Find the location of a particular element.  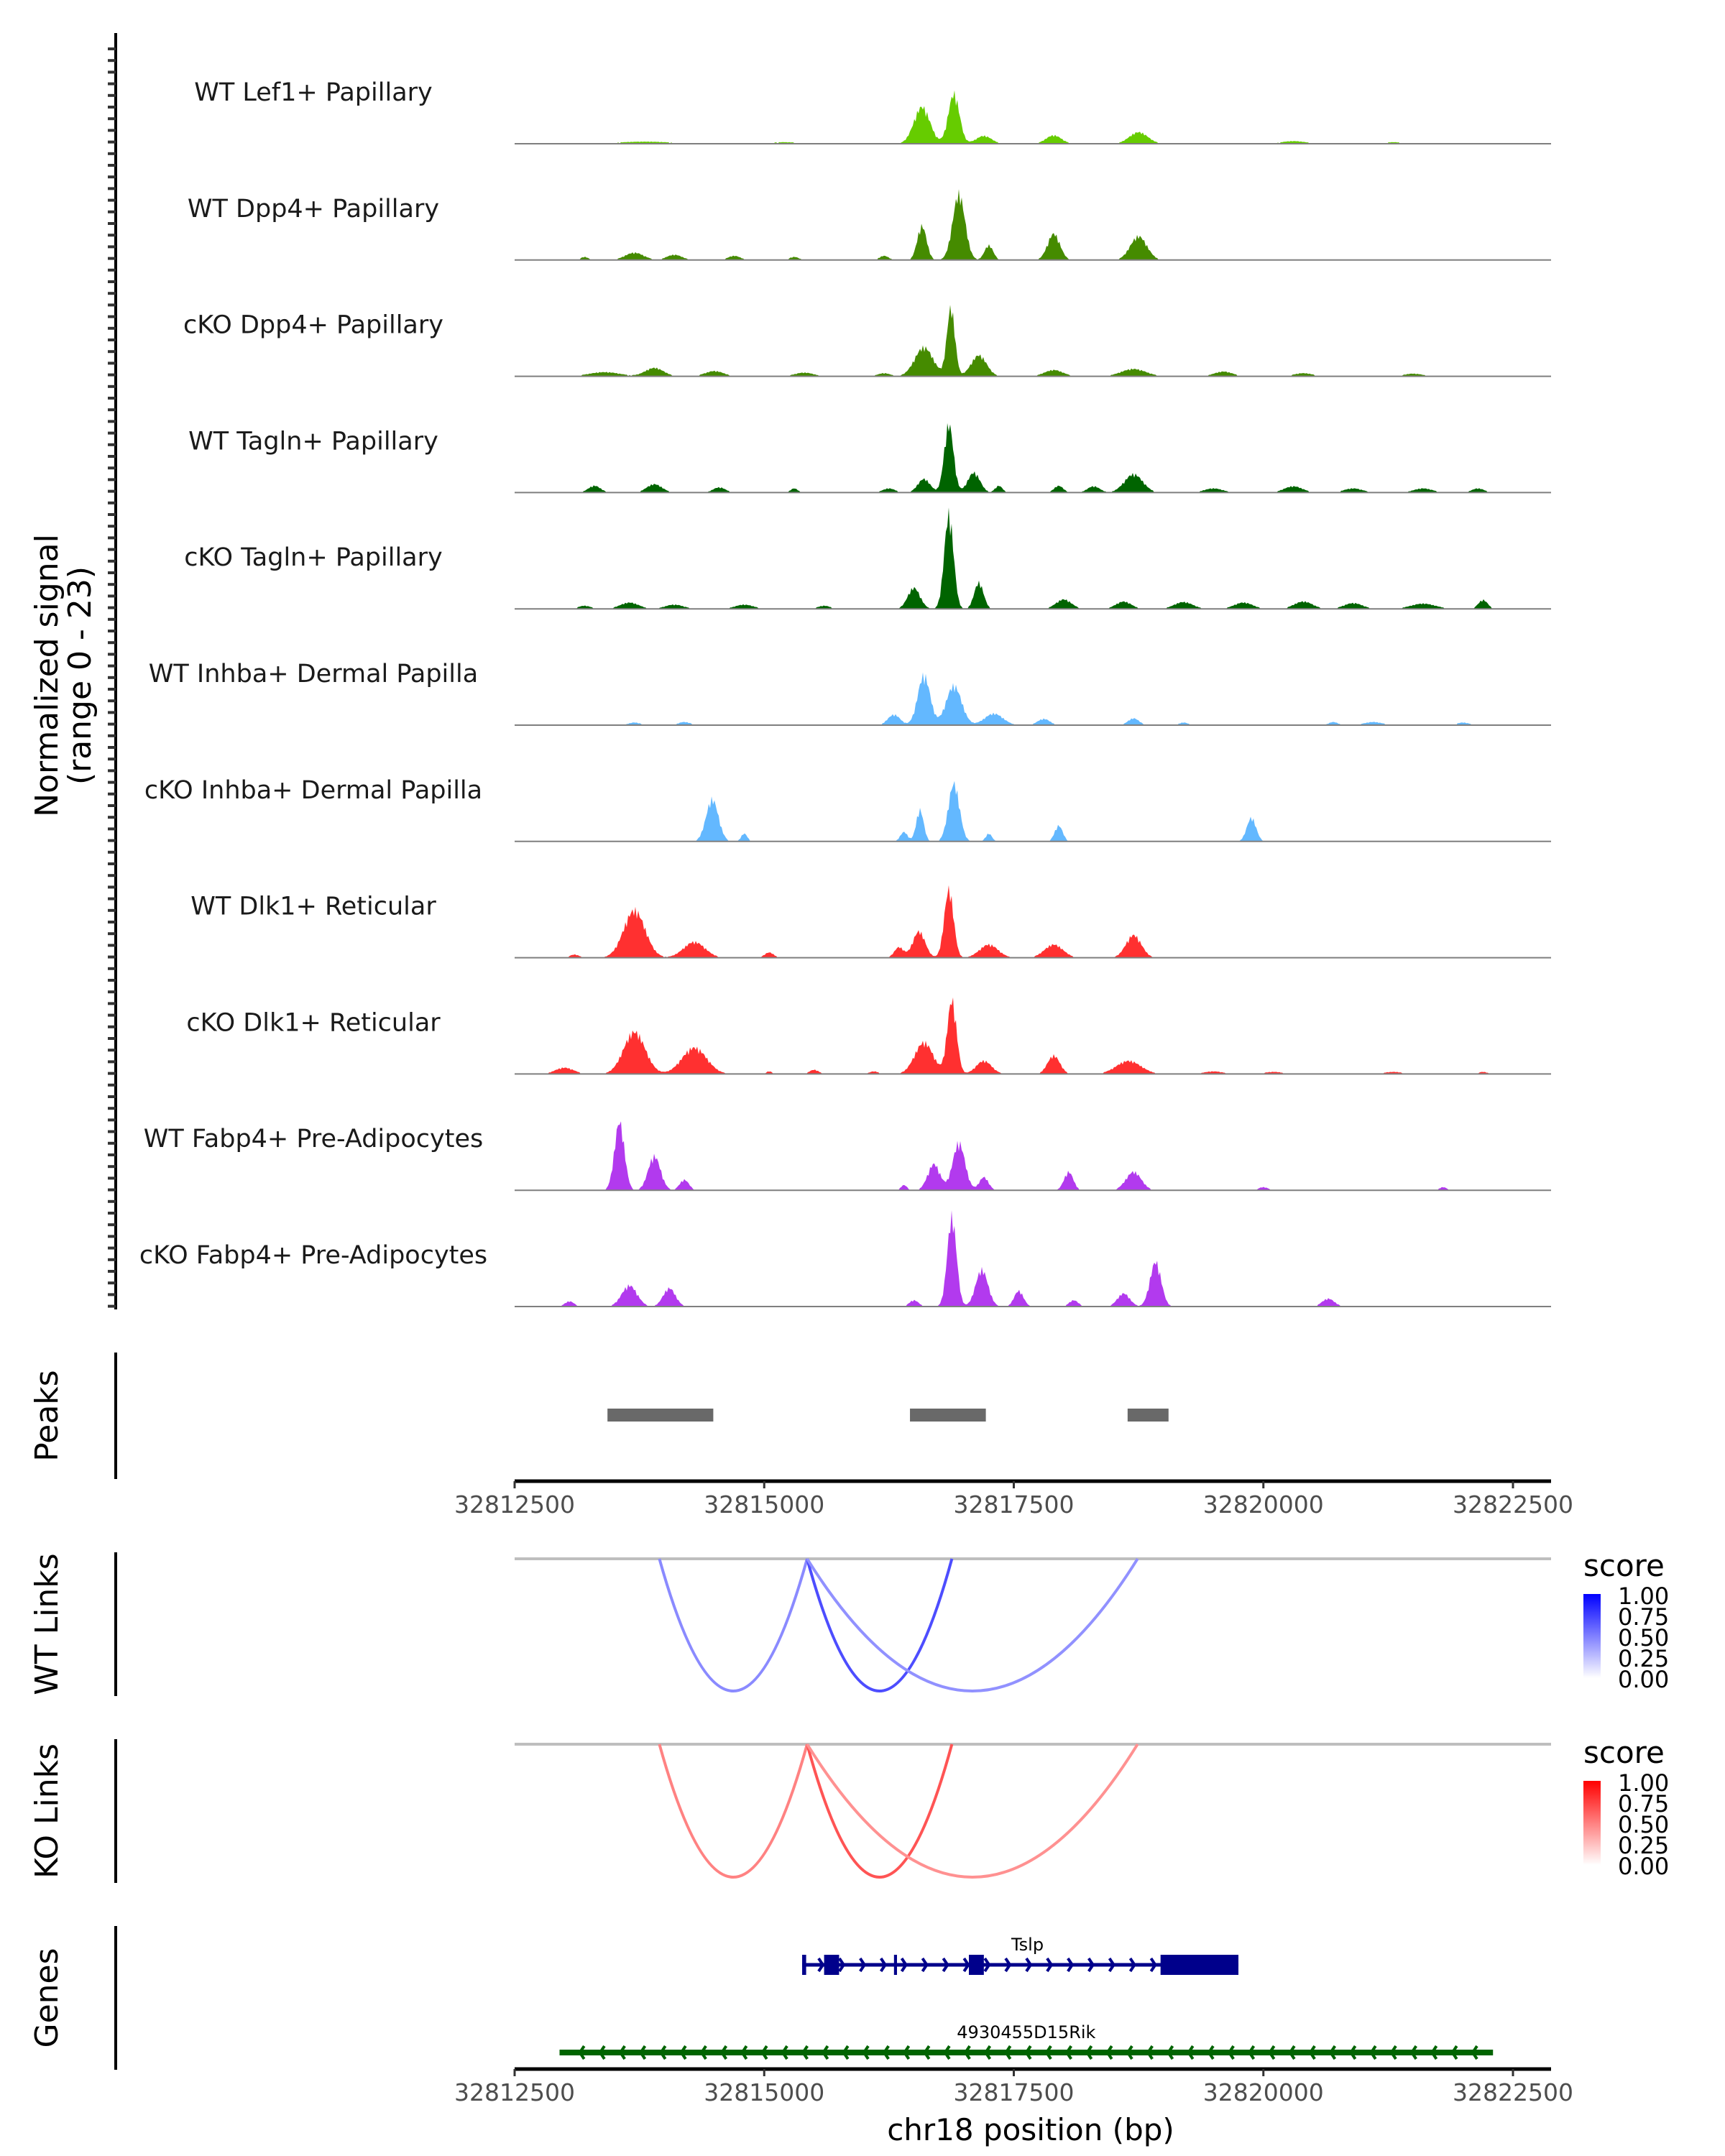

legend-tick-label: 1.00 is located at coordinates (1643, 1783).